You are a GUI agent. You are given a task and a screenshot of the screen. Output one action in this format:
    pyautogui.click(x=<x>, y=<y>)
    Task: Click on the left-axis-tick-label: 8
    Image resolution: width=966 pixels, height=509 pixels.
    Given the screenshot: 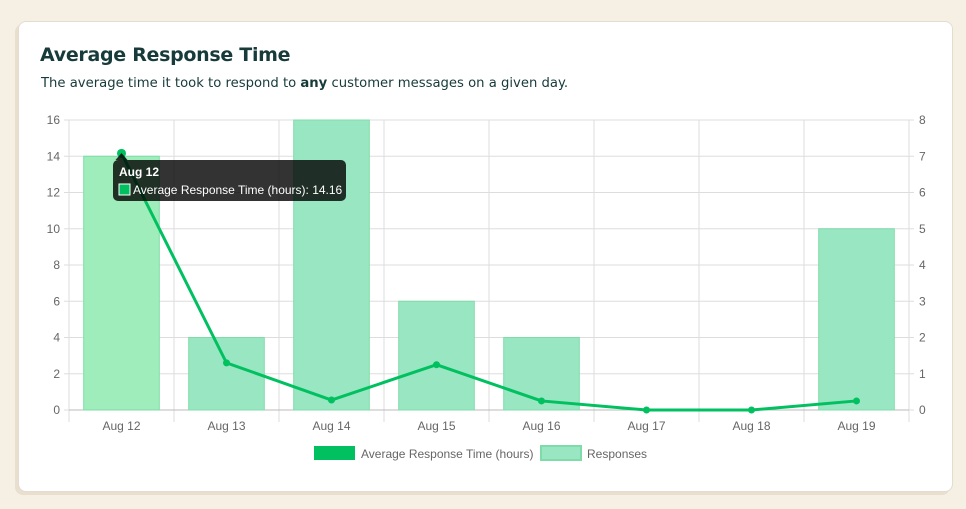 What is the action you would take?
    pyautogui.click(x=56, y=265)
    